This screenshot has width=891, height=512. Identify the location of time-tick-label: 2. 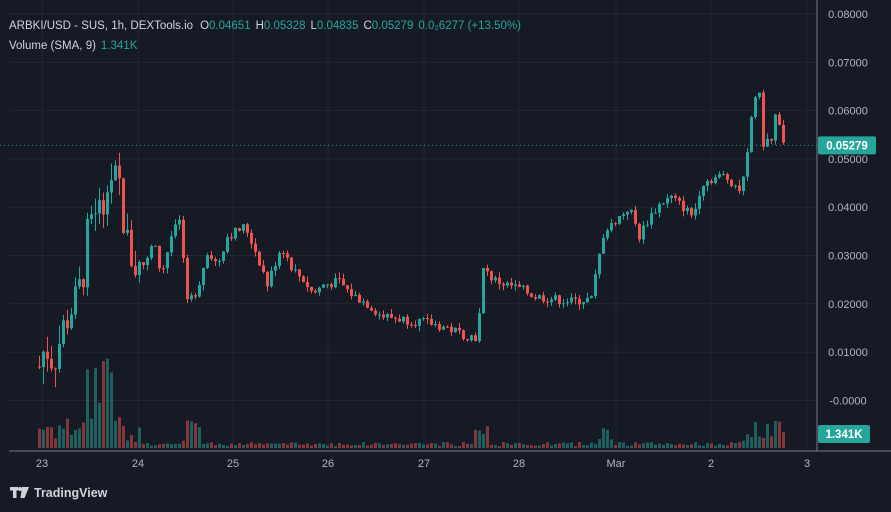
(711, 464).